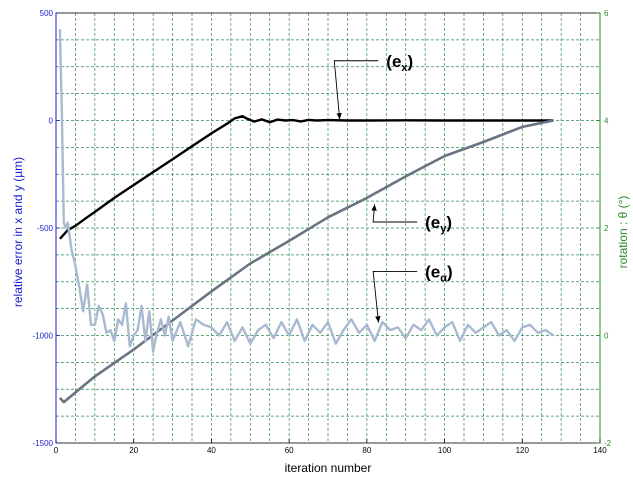  I want to click on x-tick-label: 60, so click(289, 450).